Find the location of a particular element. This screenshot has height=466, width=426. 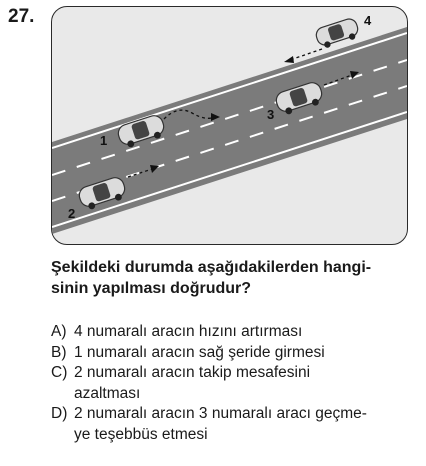

option-b-text: 1 numaralı aracın sağ şeride girmesi is located at coordinates (199, 352).